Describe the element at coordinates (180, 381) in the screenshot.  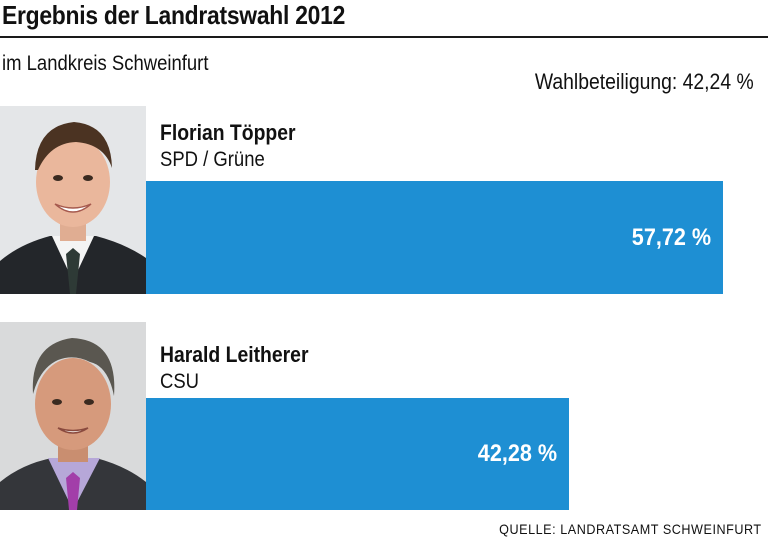
I see `candidate-party: CSU` at that location.